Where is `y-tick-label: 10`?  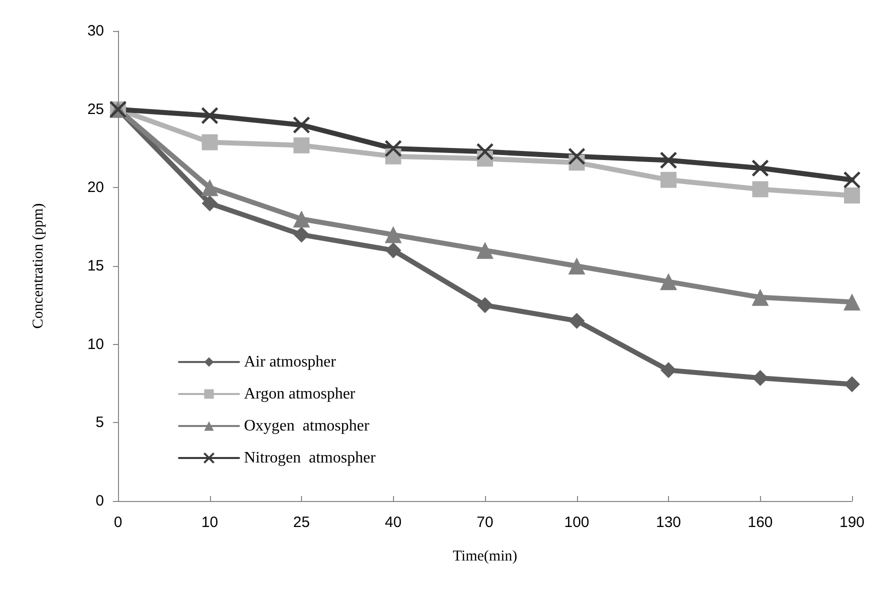 y-tick-label: 10 is located at coordinates (95, 344).